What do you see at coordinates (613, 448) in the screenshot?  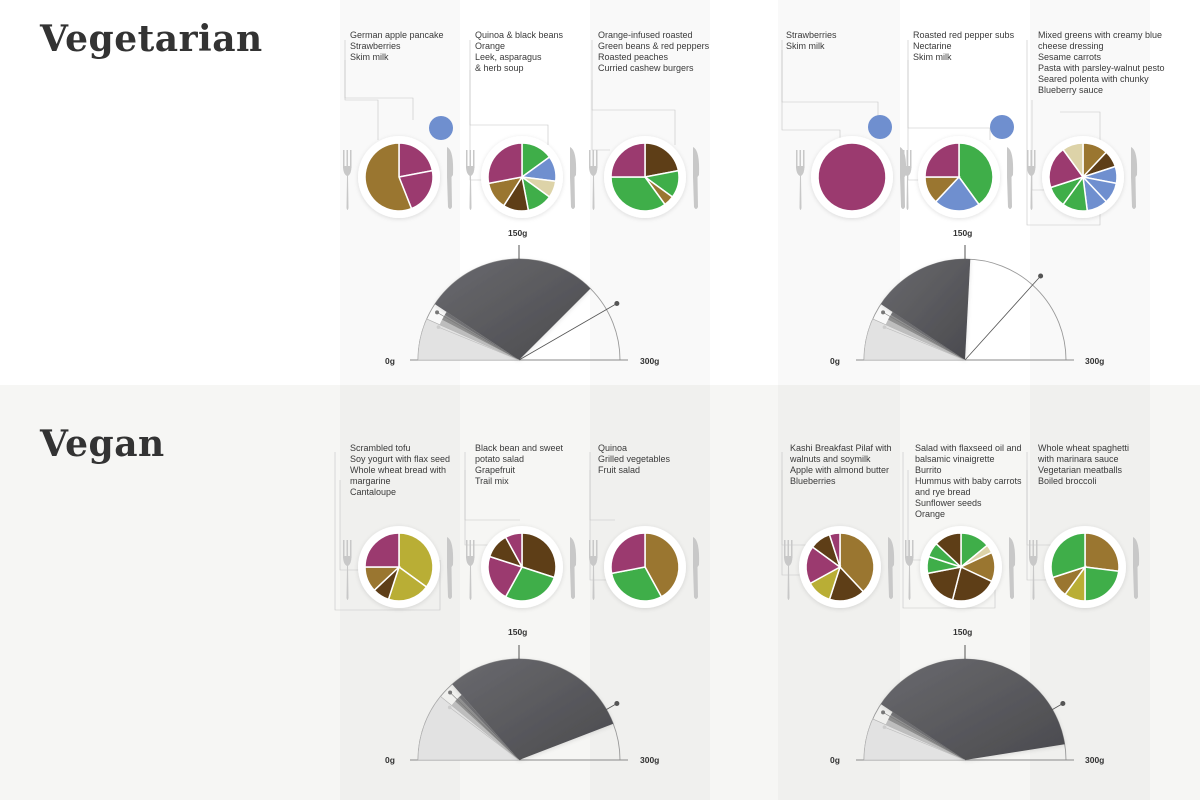 I see `meal-item: Quinoa` at bounding box center [613, 448].